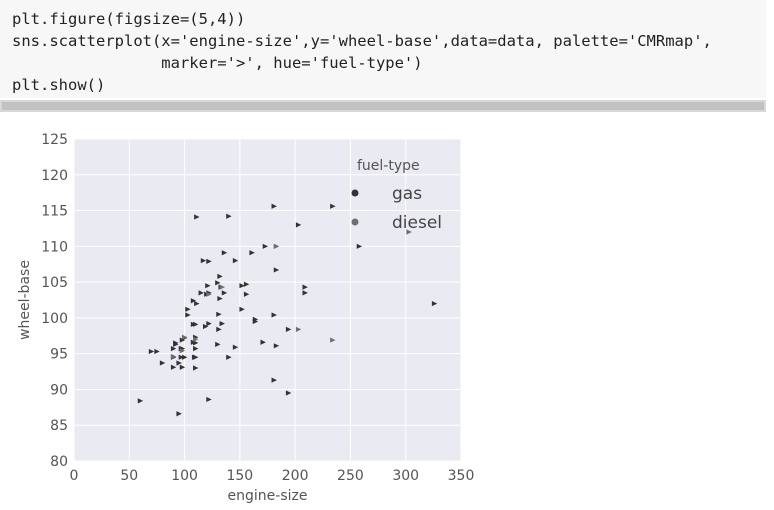 Image resolution: width=774 pixels, height=510 pixels. Describe the element at coordinates (59, 390) in the screenshot. I see `y-tick-label: 90` at that location.